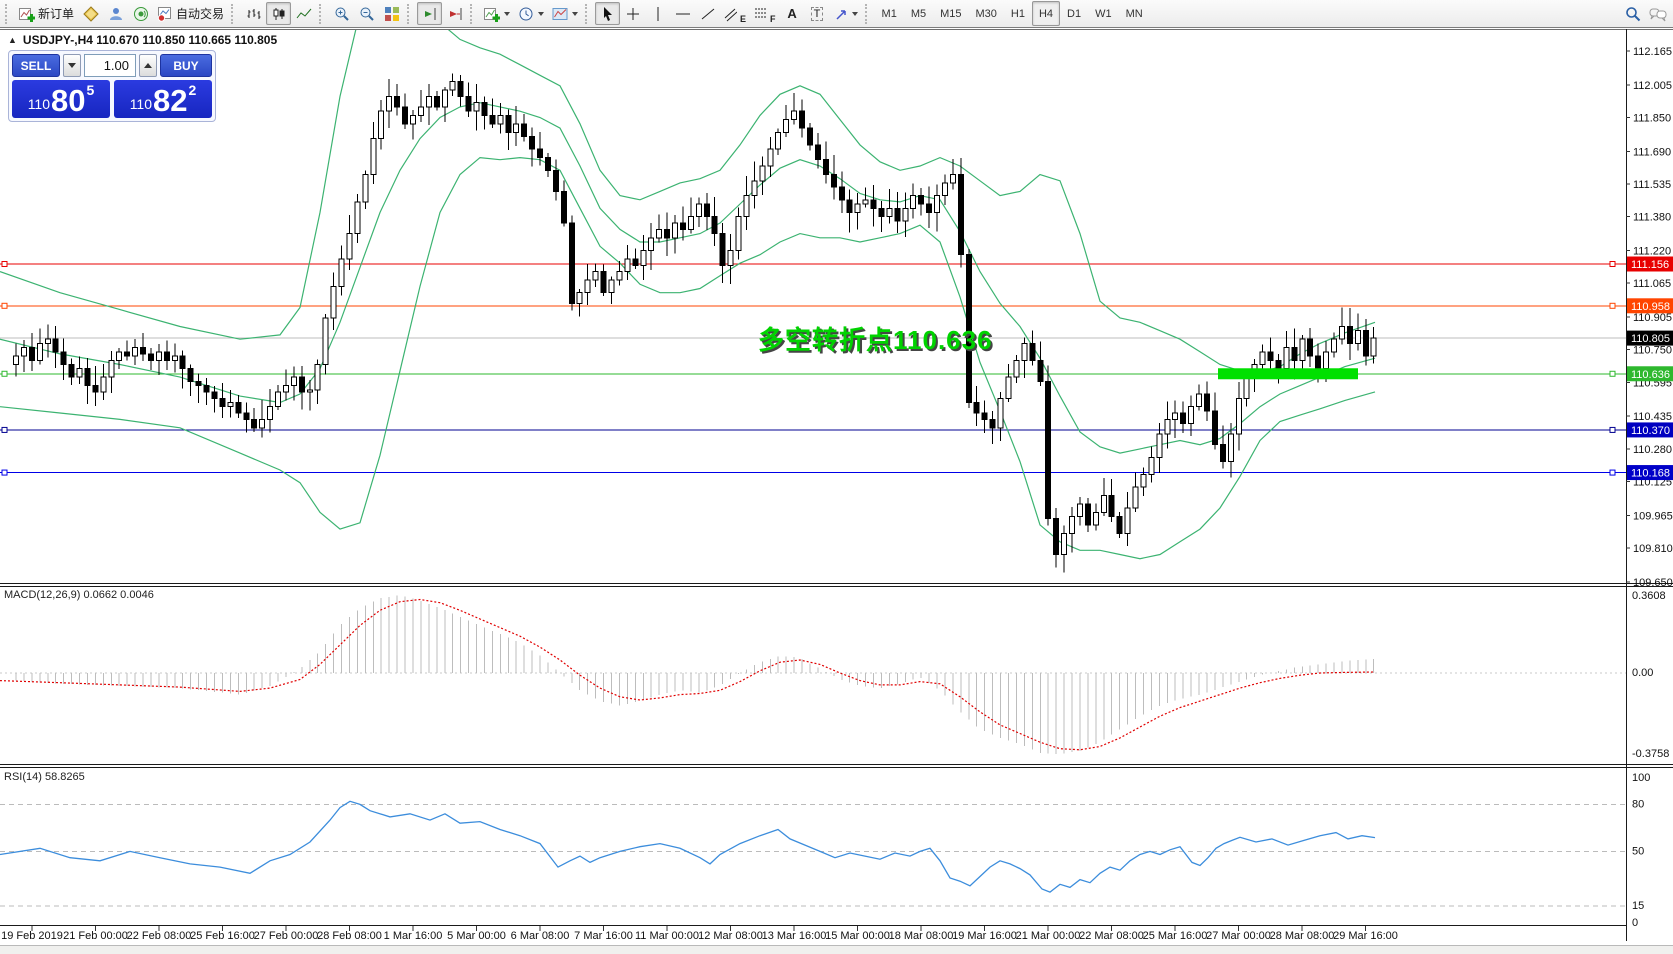  What do you see at coordinates (1652, 152) in the screenshot?
I see `svg-text: 111.690` at bounding box center [1652, 152].